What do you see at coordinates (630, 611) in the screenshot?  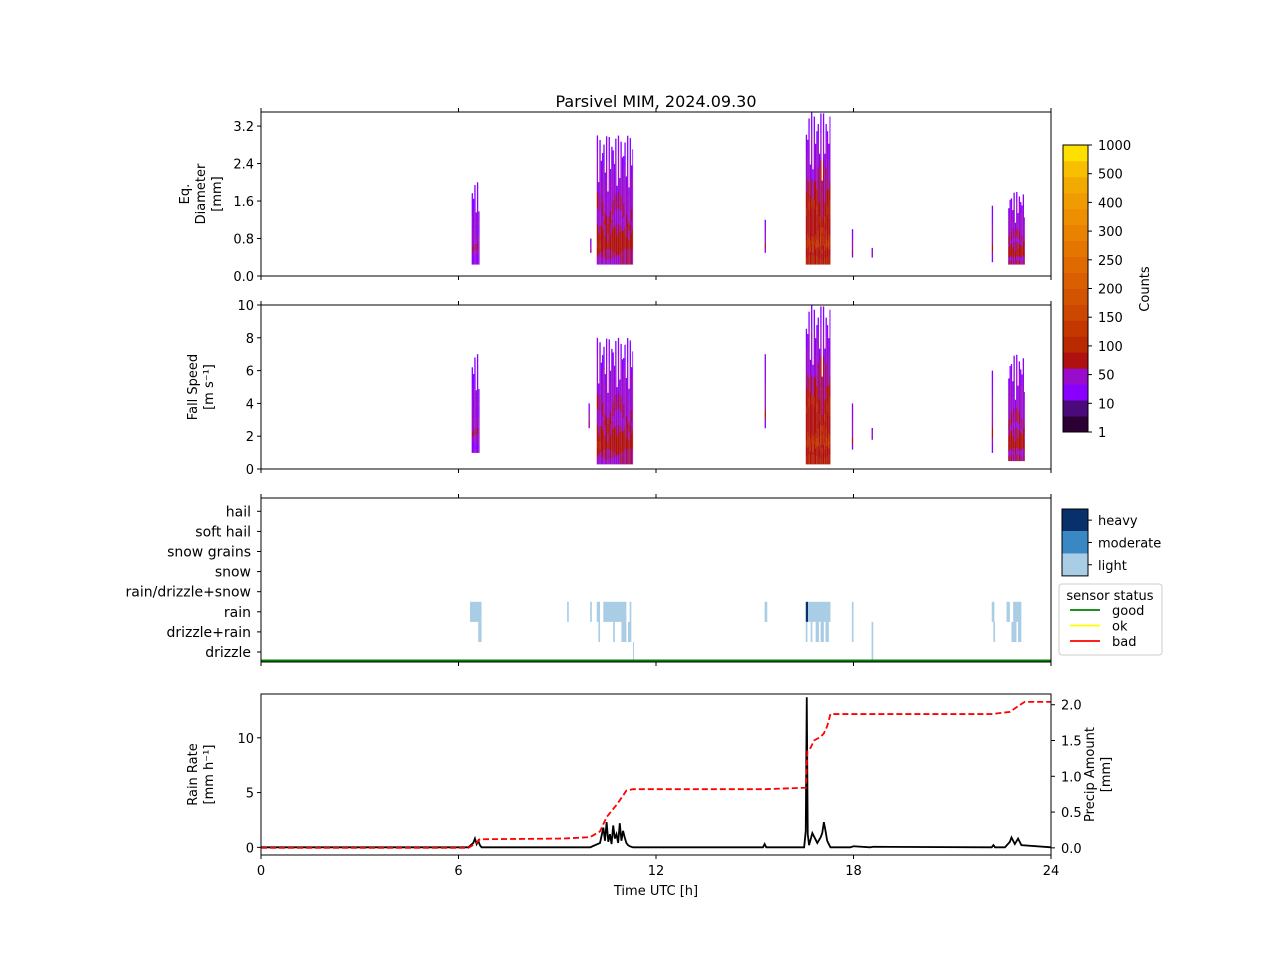 I see `precip-type-block` at bounding box center [630, 611].